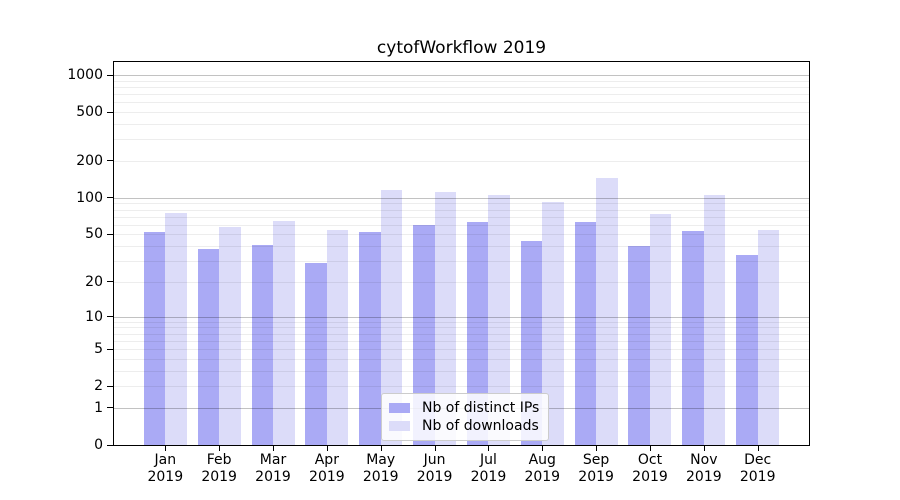 The width and height of the screenshot is (900, 500). What do you see at coordinates (98, 407) in the screenshot?
I see `y-tick-label: 1` at bounding box center [98, 407].